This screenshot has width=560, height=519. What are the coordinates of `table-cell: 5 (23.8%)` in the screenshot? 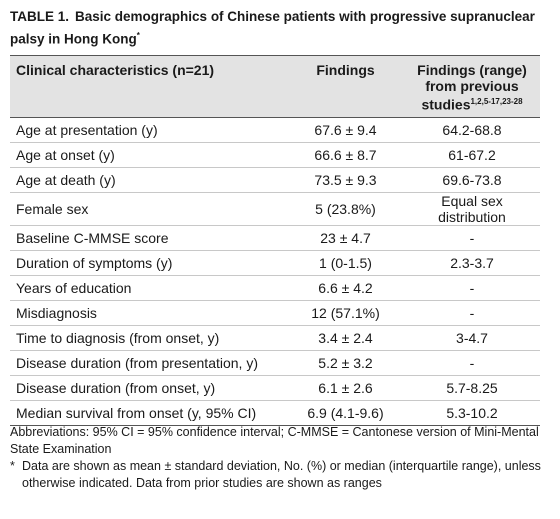 It's located at (345, 209).